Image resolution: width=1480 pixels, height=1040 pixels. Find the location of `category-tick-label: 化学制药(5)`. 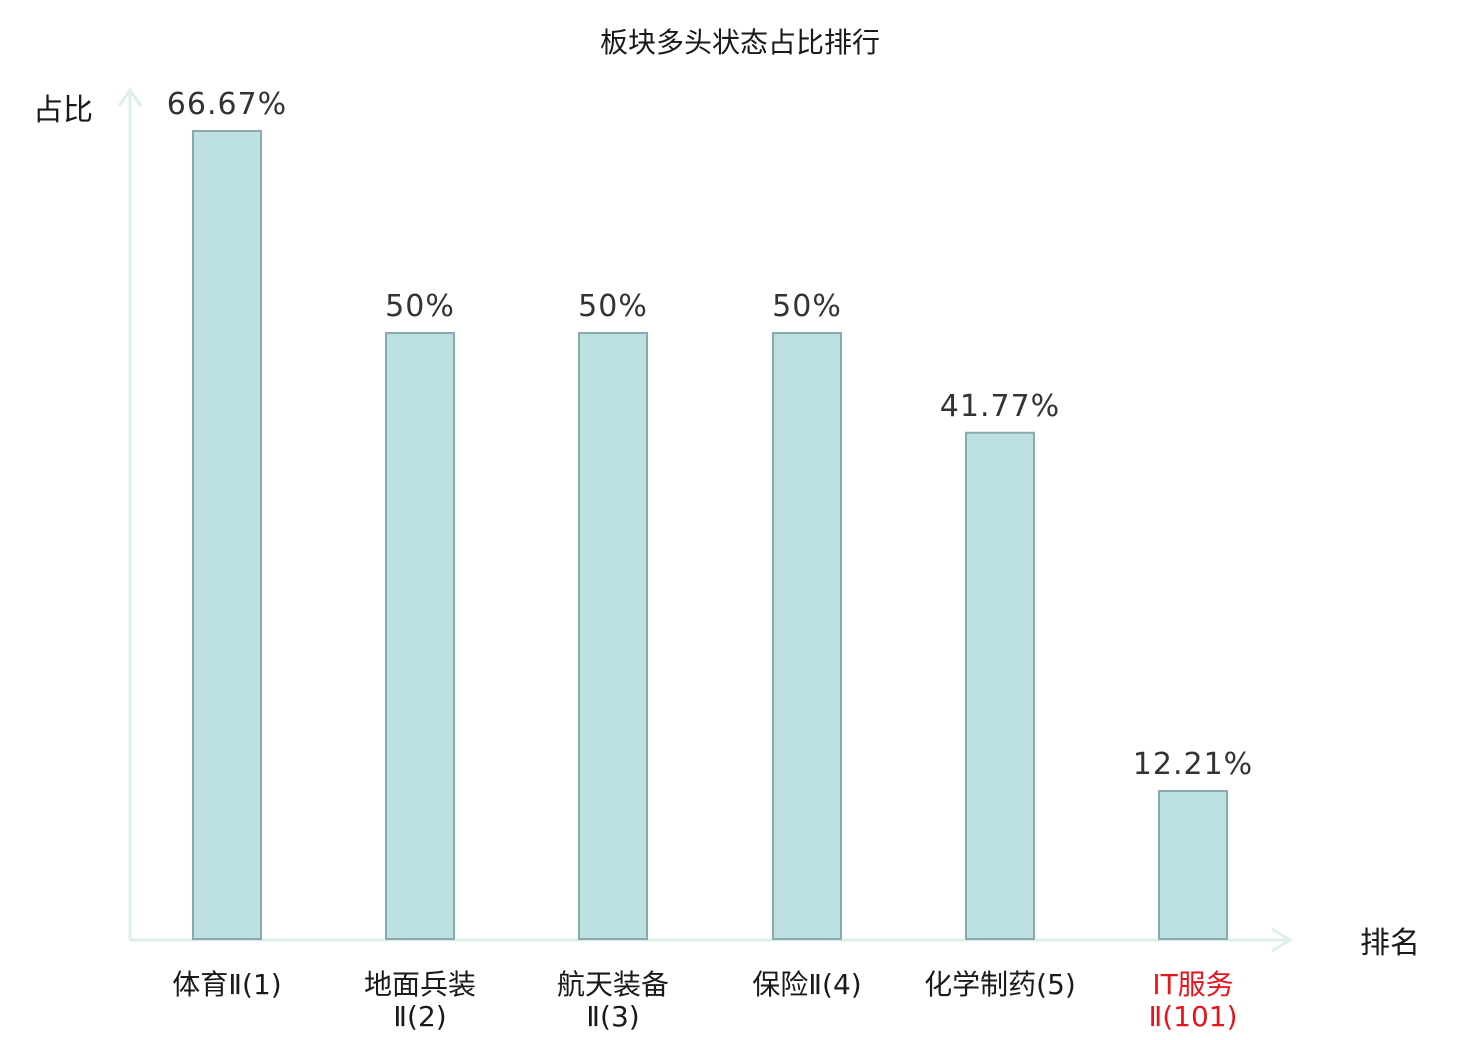

category-tick-label: 化学制药(5) is located at coordinates (1000, 984).